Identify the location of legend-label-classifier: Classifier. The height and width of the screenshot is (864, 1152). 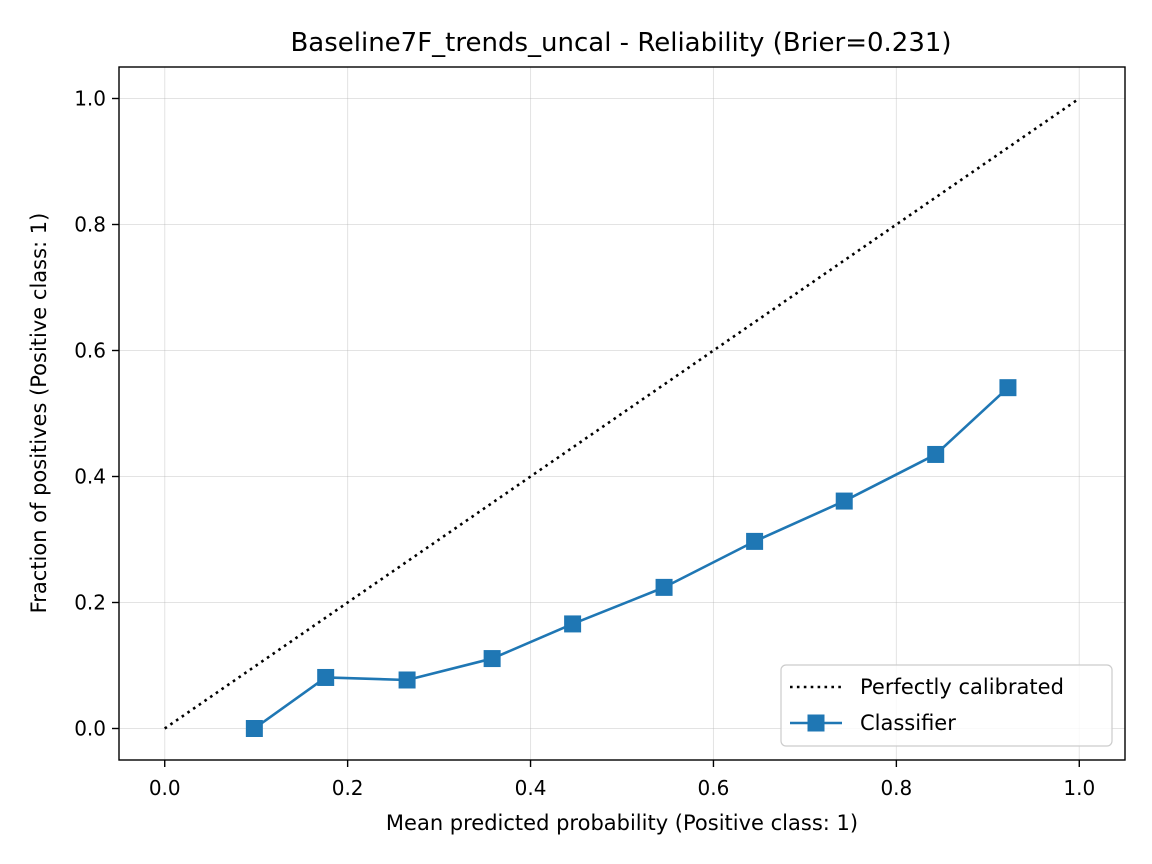
(908, 723).